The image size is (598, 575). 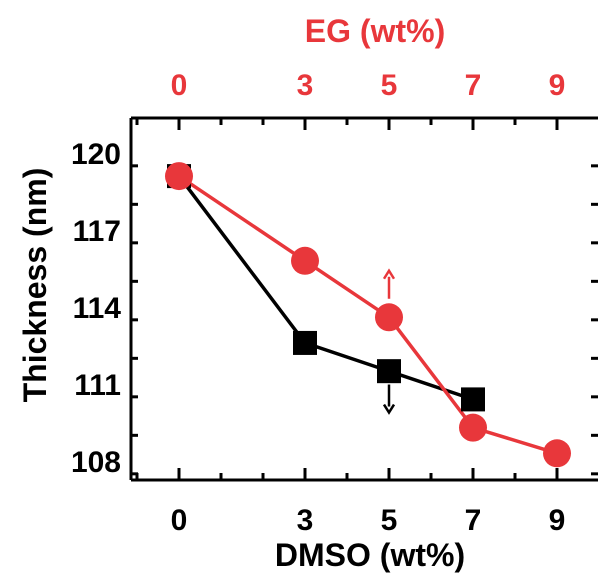 What do you see at coordinates (370, 555) in the screenshot?
I see `bottom-axis-title: DMSO (wt%)` at bounding box center [370, 555].